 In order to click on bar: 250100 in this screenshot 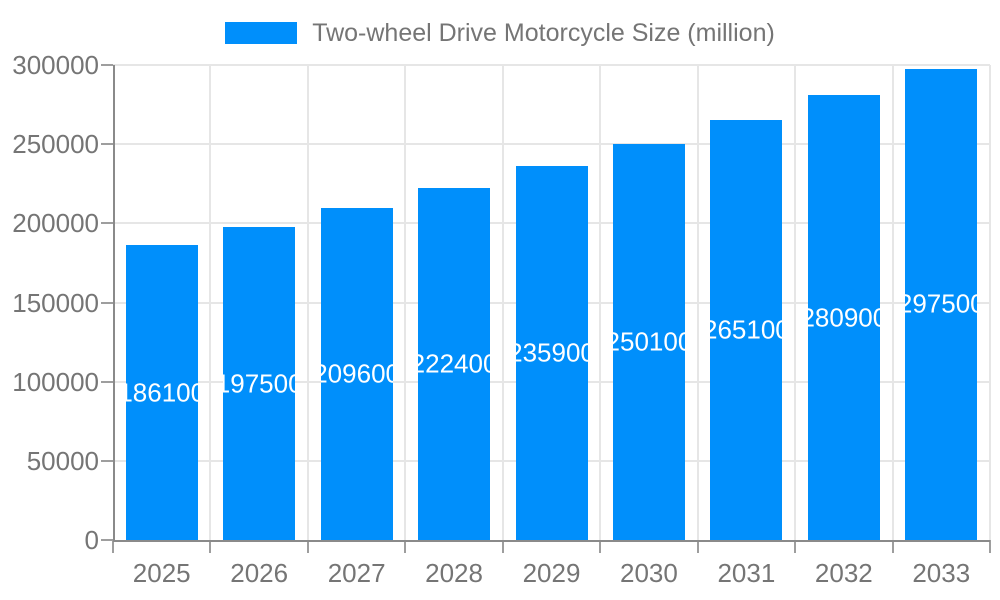, I will do `click(648, 342)`.